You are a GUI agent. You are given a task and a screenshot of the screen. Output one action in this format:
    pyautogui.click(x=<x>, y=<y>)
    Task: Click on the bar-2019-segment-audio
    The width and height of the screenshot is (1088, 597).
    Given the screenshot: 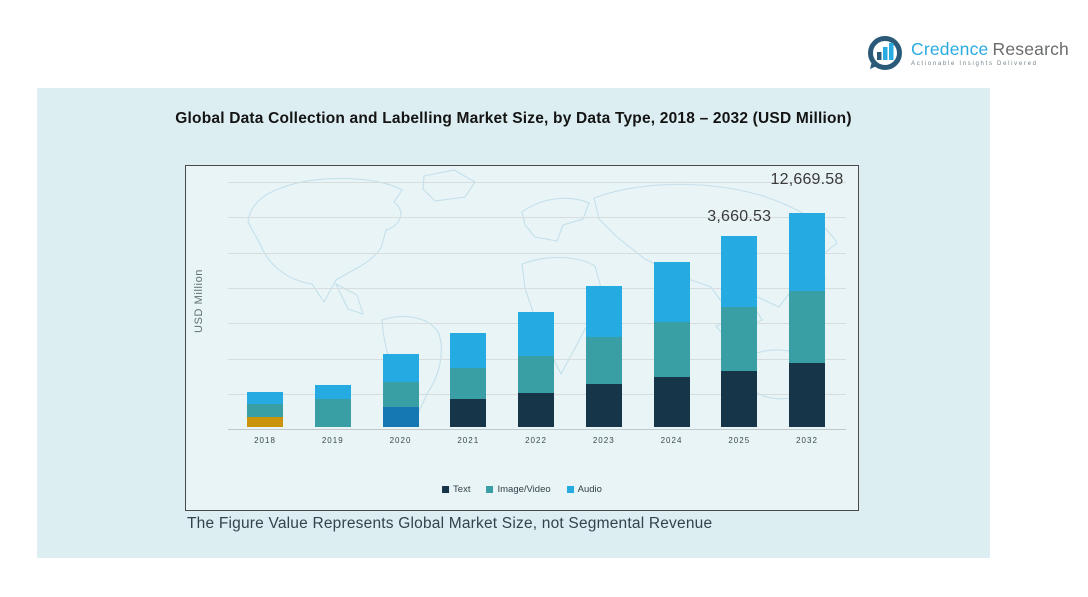 What is the action you would take?
    pyautogui.click(x=332, y=392)
    